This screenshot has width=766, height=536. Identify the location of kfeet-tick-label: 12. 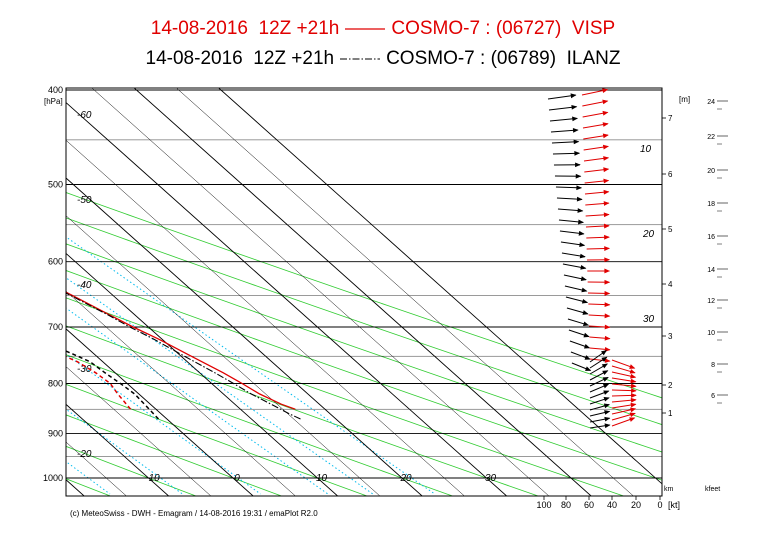
(711, 301).